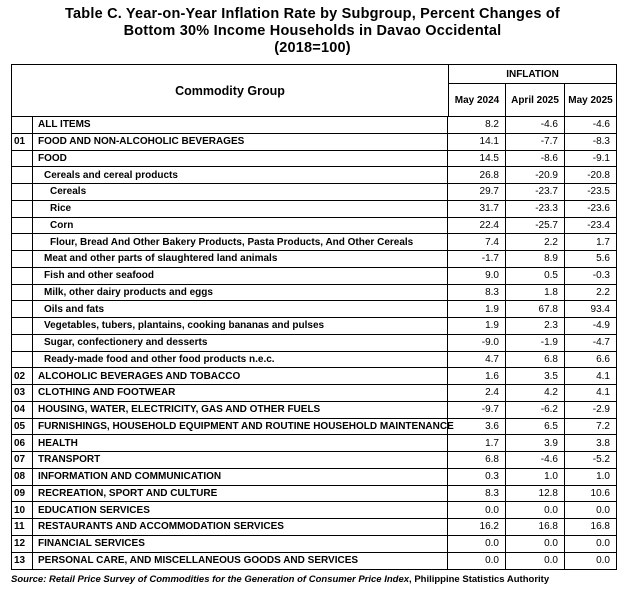 The height and width of the screenshot is (593, 625). Describe the element at coordinates (477, 100) in the screenshot. I see `column-header-may-2024: May 2024` at that location.